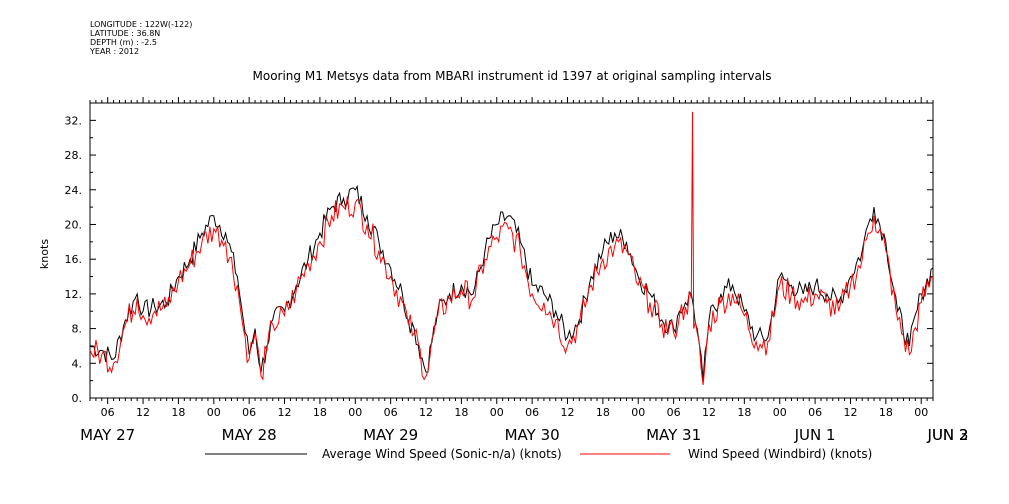 Image resolution: width=1009 pixels, height=504 pixels. Describe the element at coordinates (74, 120) in the screenshot. I see `y-tick-label: 32.` at that location.